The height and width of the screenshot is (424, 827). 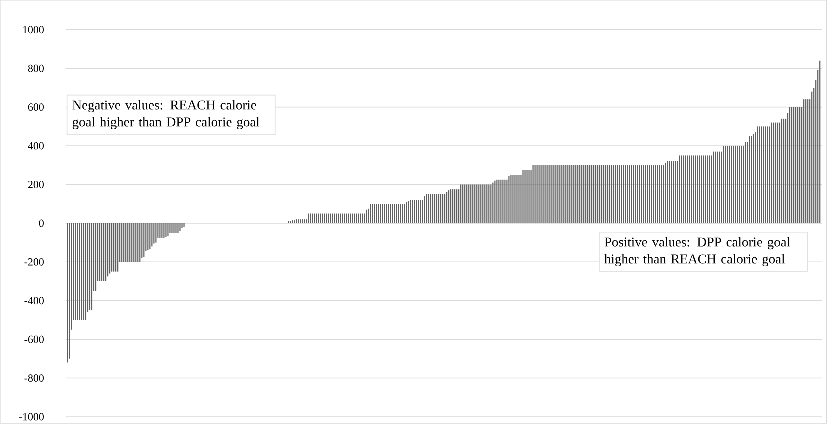 What do you see at coordinates (36, 146) in the screenshot?
I see `y-tick-label: 400` at bounding box center [36, 146].